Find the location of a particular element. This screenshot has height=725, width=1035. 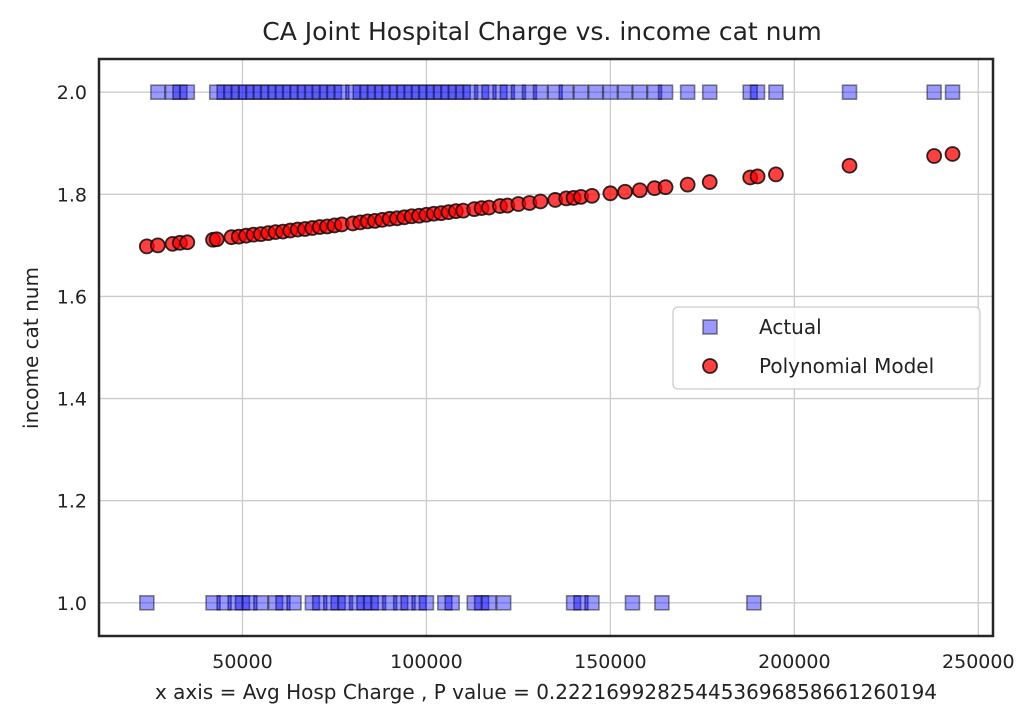

legend-box is located at coordinates (826, 348).